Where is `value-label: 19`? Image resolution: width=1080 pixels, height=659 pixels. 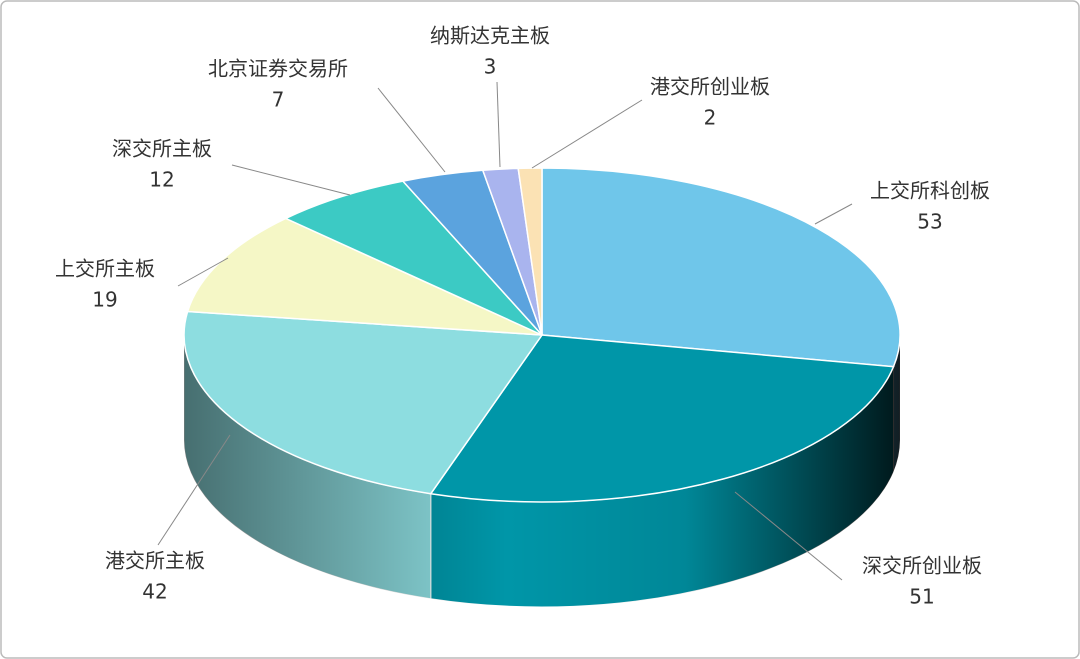
value-label: 19 is located at coordinates (104, 300).